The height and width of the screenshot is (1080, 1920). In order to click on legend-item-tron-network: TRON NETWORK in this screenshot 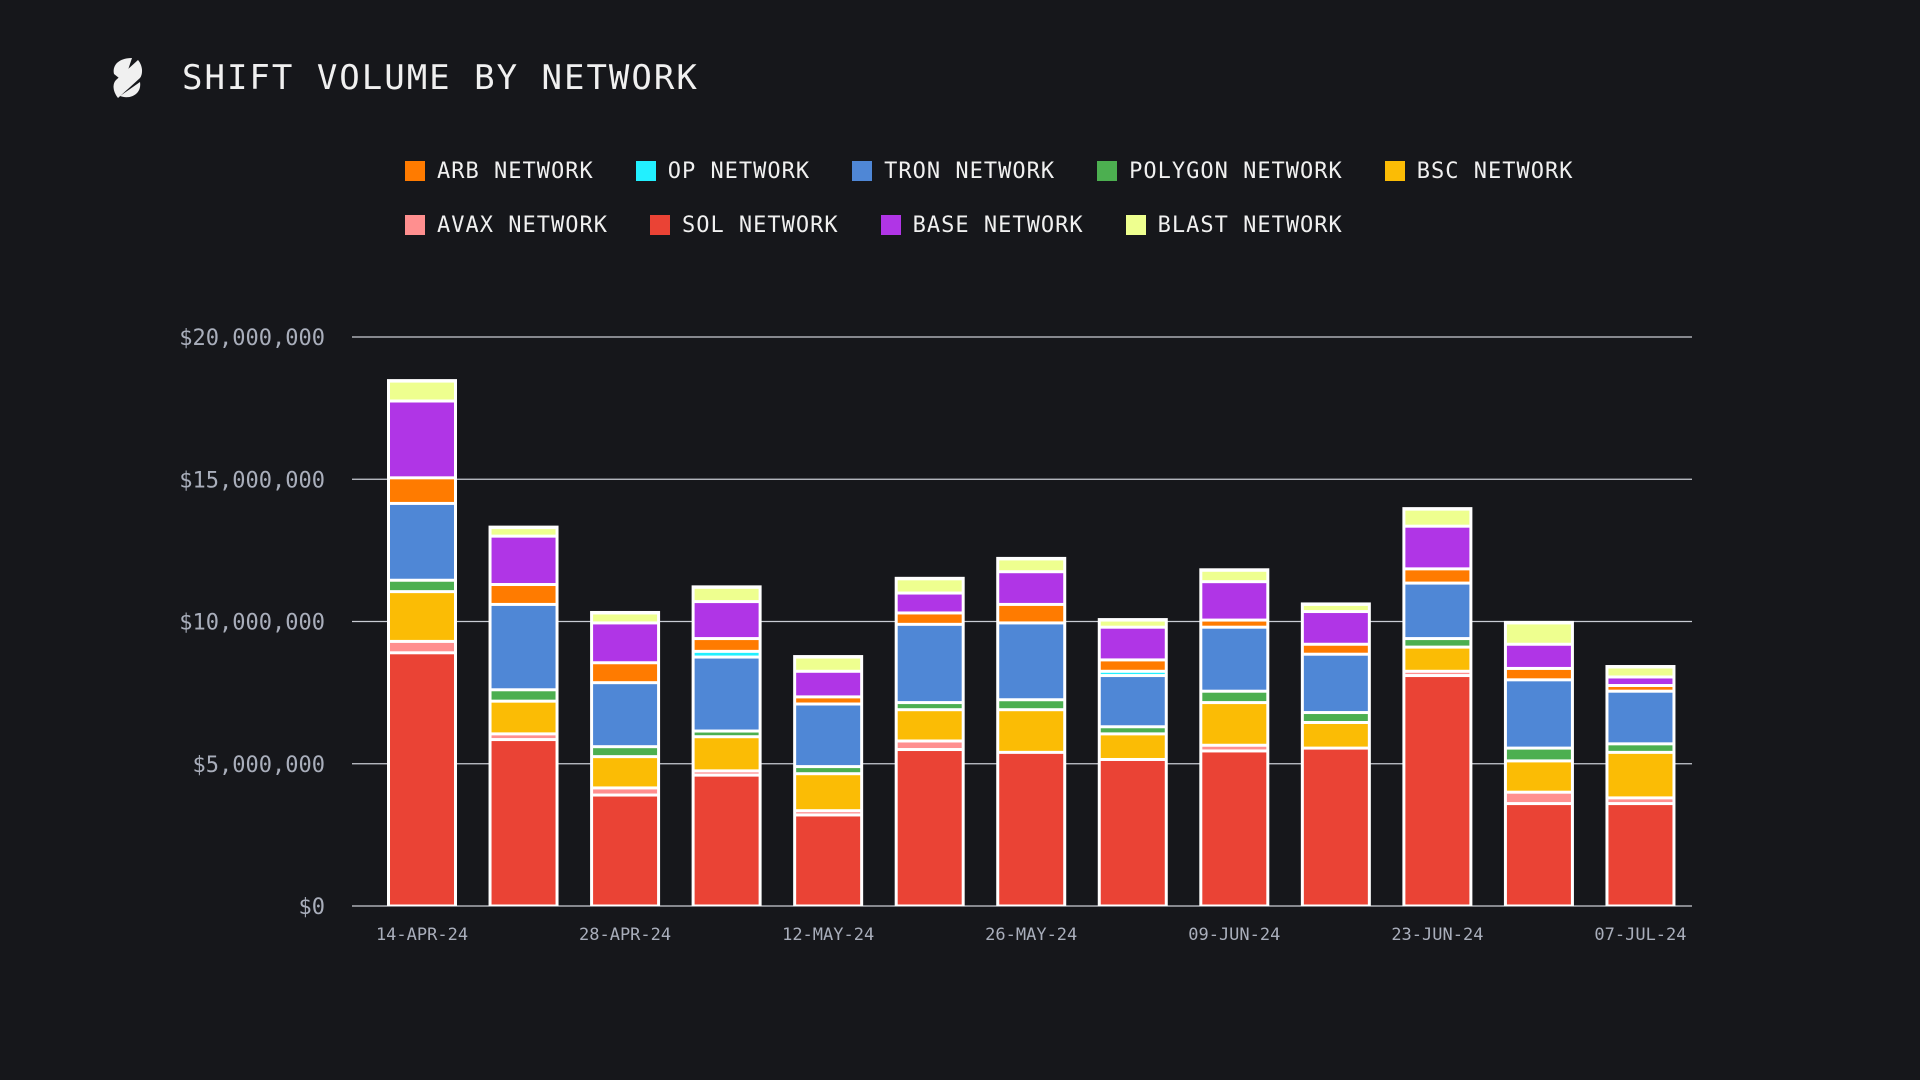, I will do `click(953, 171)`.